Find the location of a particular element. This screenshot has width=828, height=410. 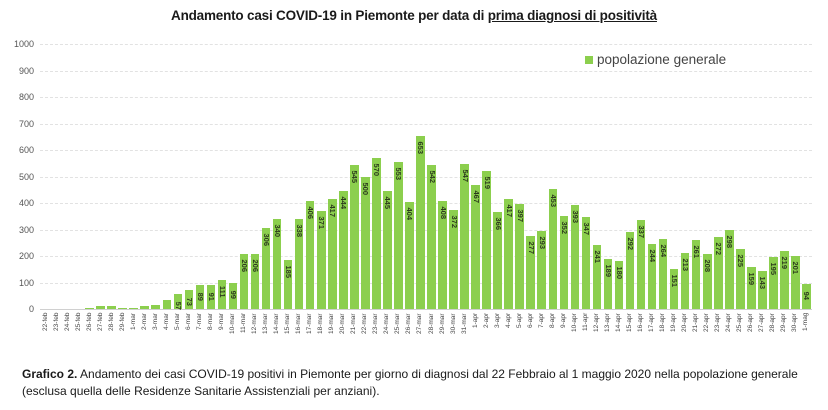

bar: 151 is located at coordinates (674, 289).